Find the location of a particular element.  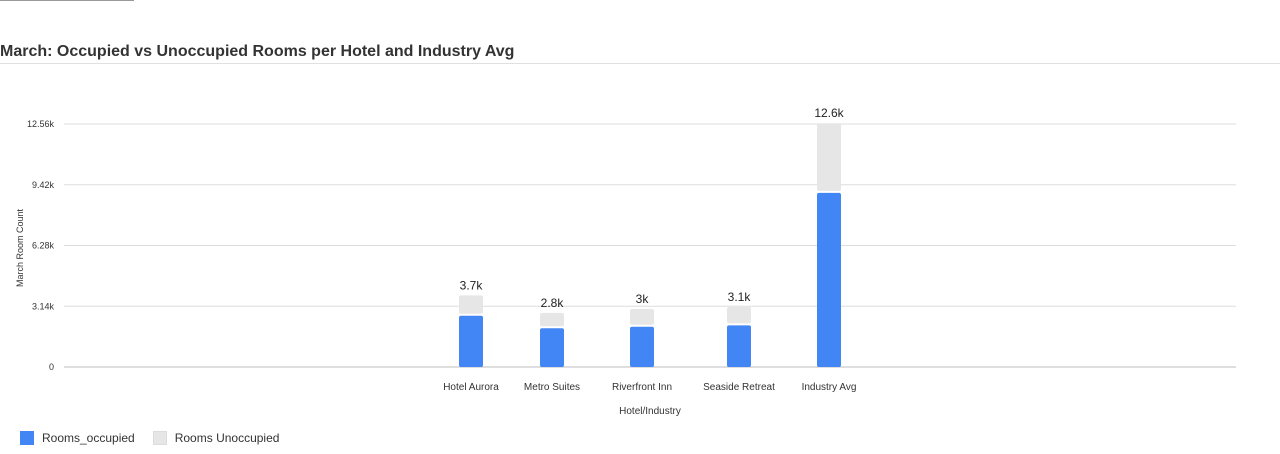

title-divider is located at coordinates (640, 63).